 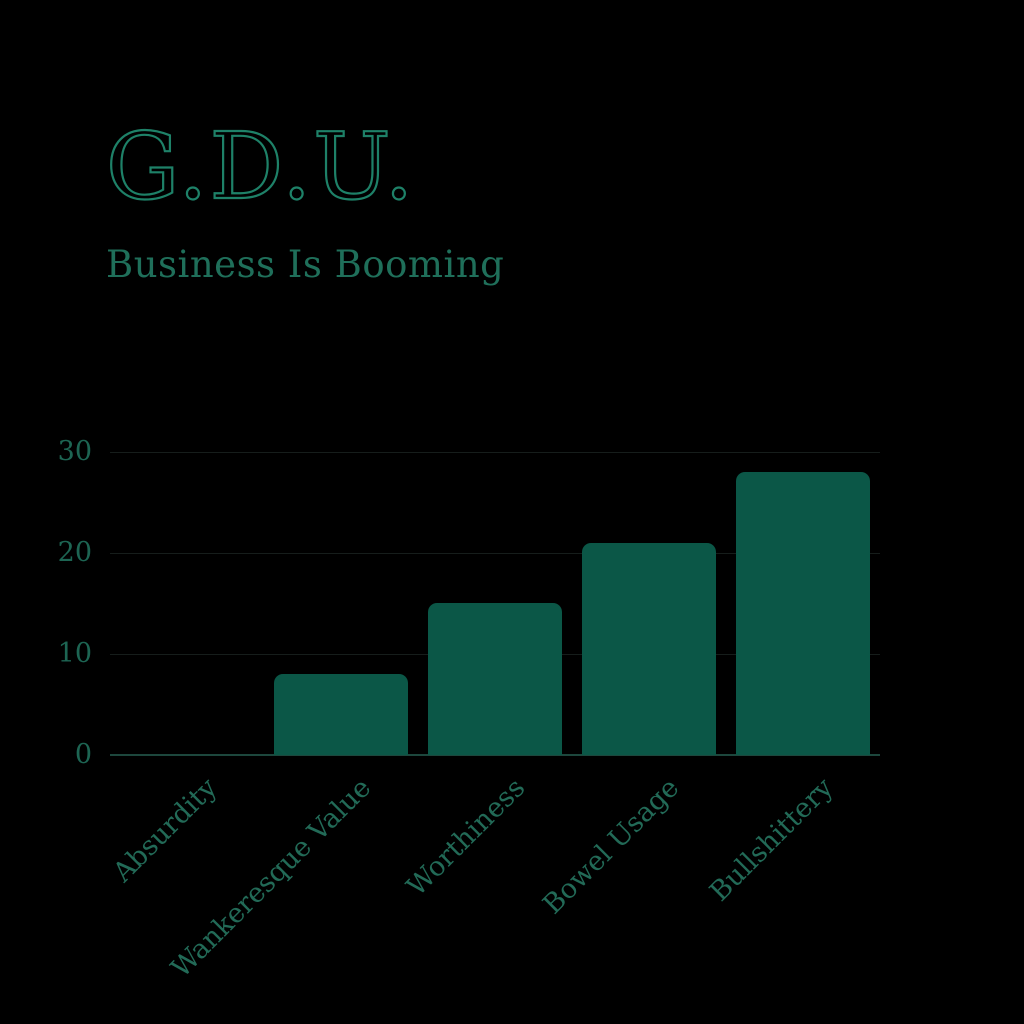 I want to click on y-axis-tick-label: 0, so click(x=83, y=754).